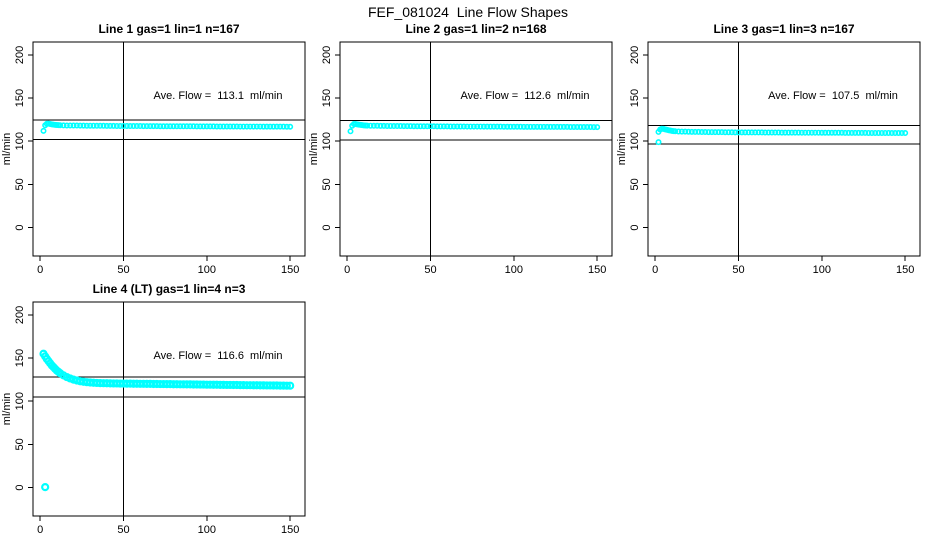 The width and height of the screenshot is (936, 540). What do you see at coordinates (430, 270) in the screenshot?
I see `x-tick-label: 50` at bounding box center [430, 270].